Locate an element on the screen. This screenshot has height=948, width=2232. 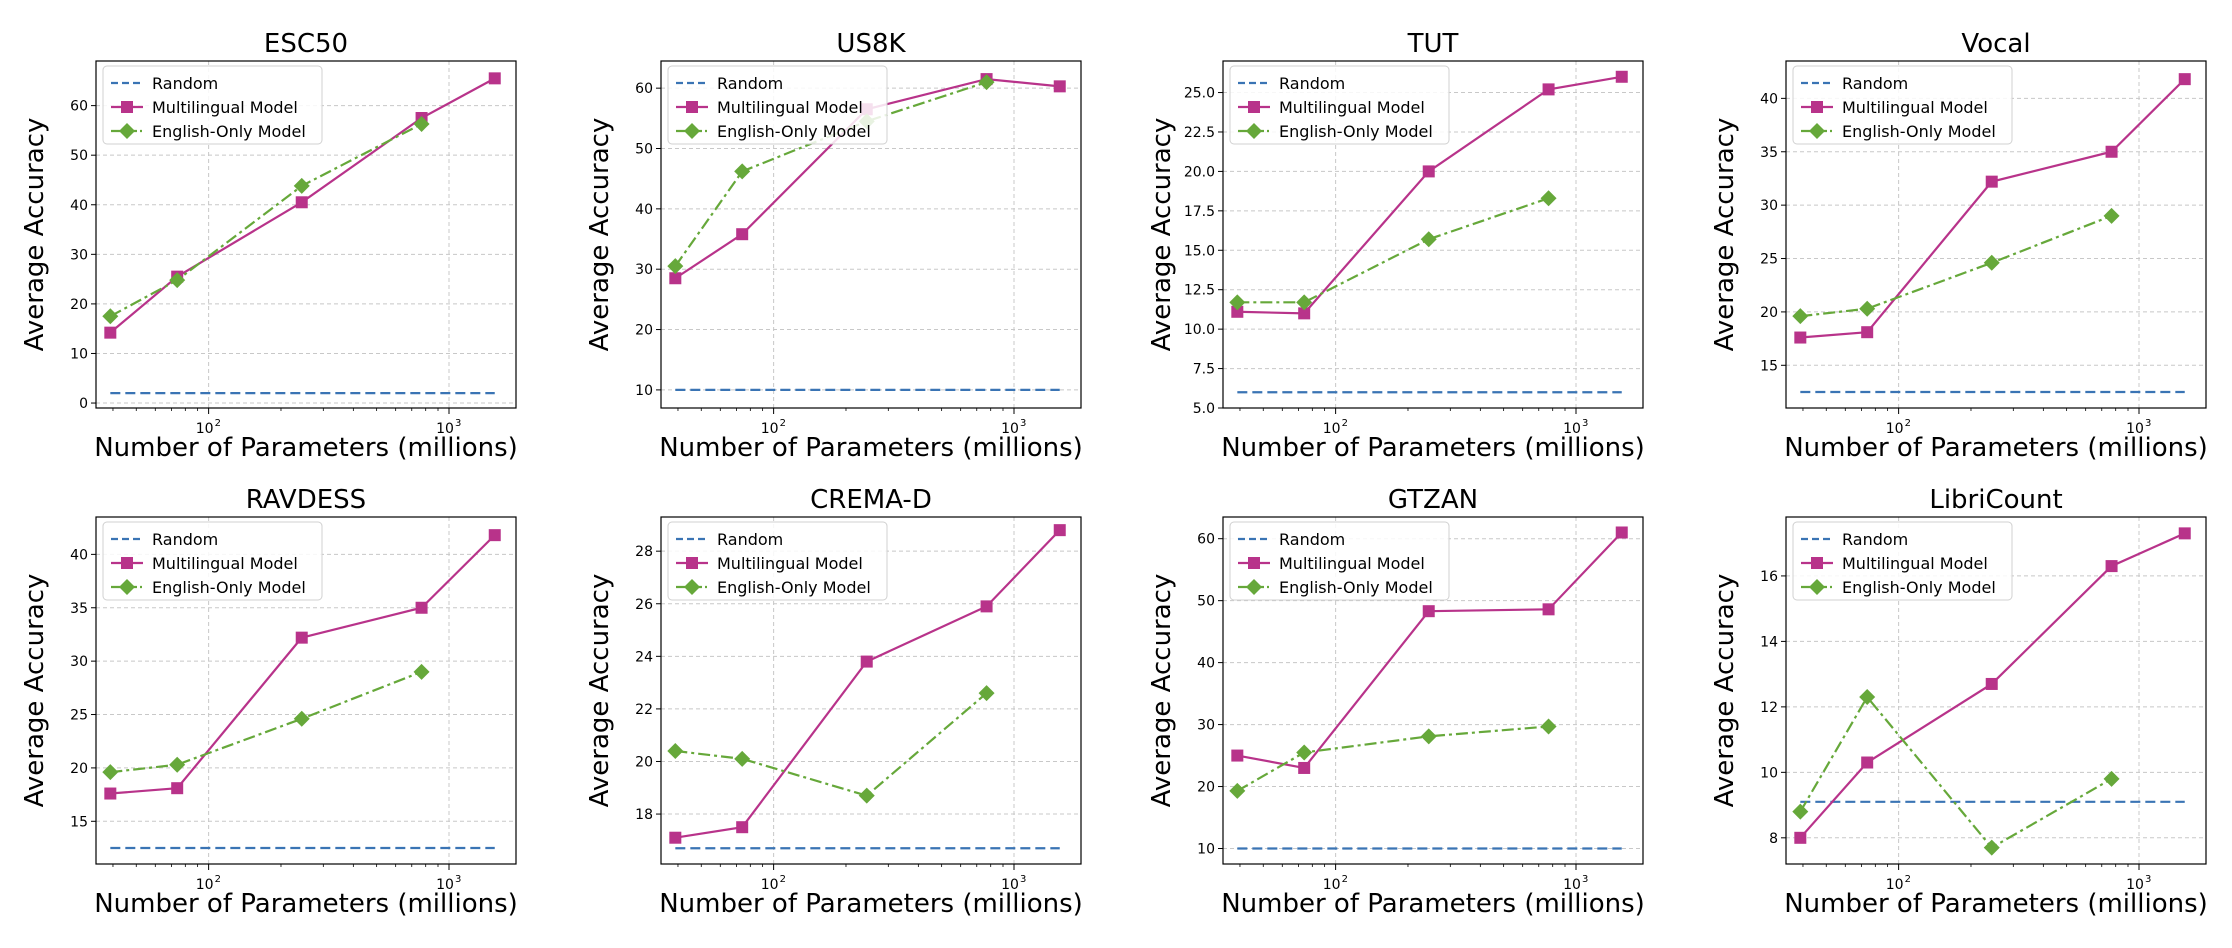
y-tick-label: 8 is located at coordinates (1773, 839).